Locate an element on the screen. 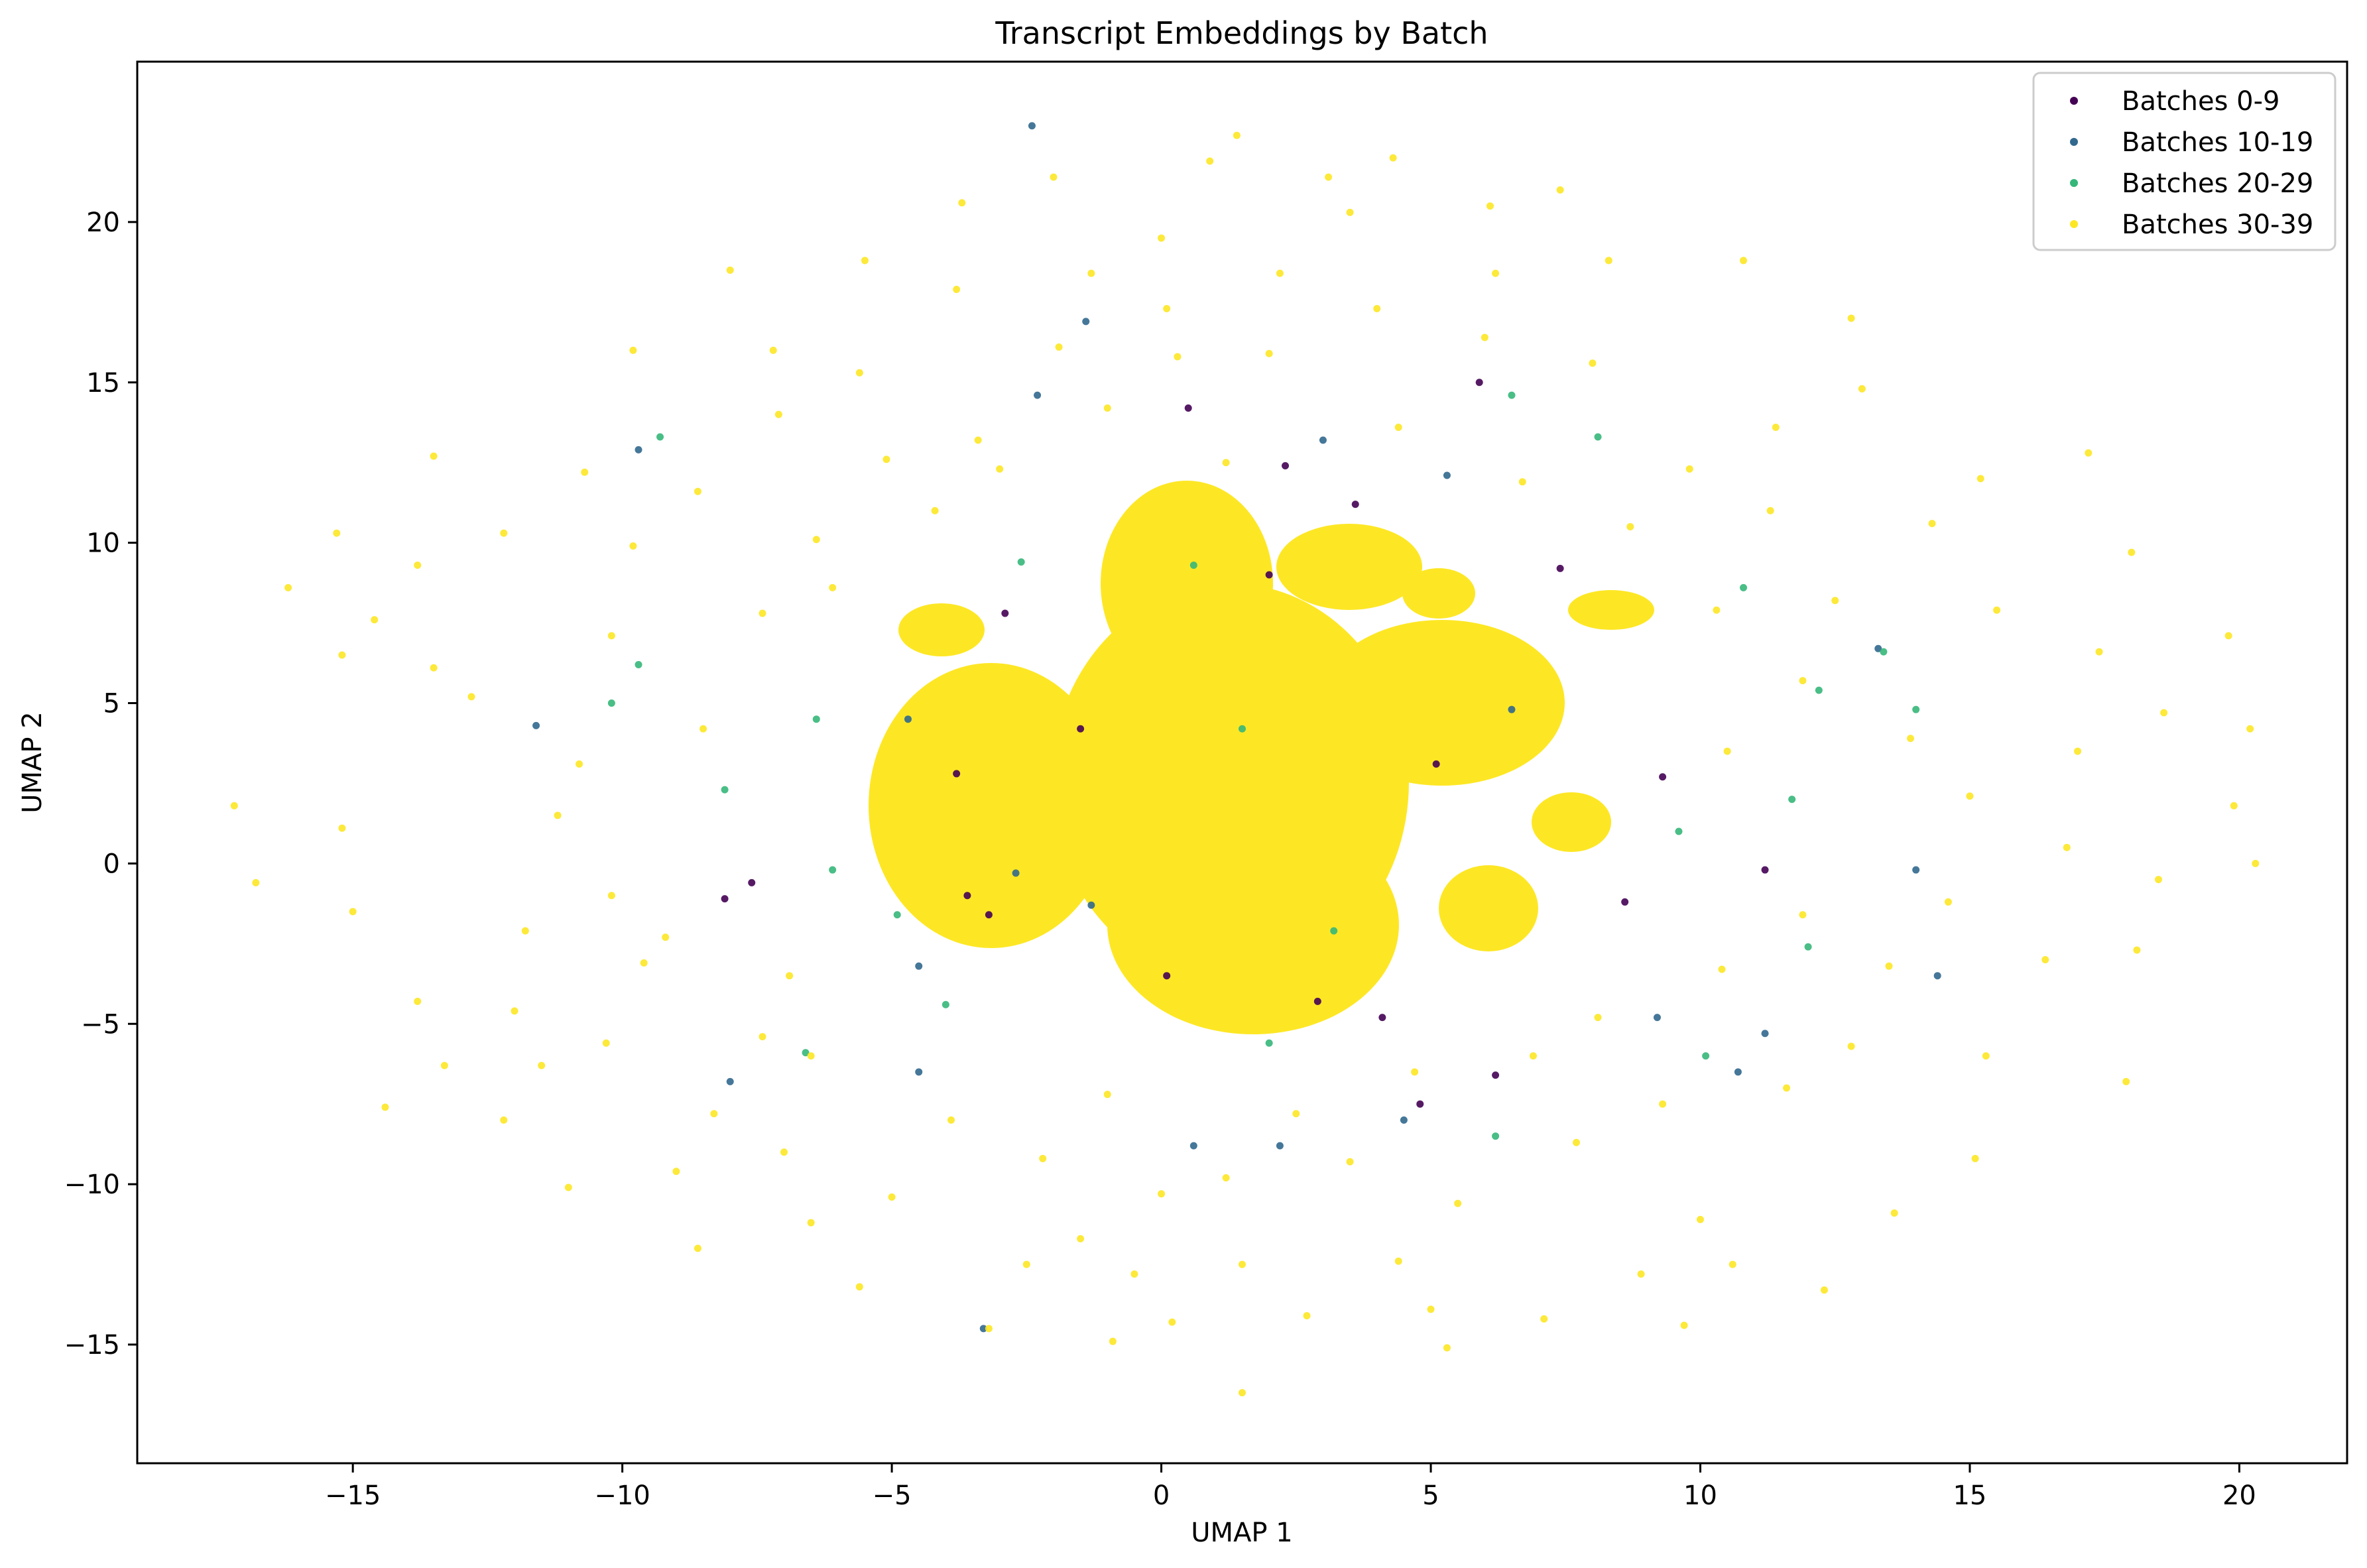 The image size is (2367, 1568). x-tick-label-4: 5 is located at coordinates (1430, 1495).